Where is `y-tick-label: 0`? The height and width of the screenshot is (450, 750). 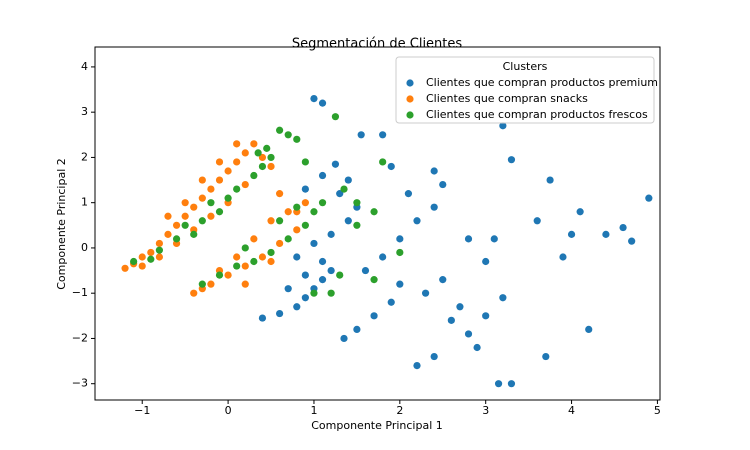 y-tick-label: 0 is located at coordinates (84, 247).